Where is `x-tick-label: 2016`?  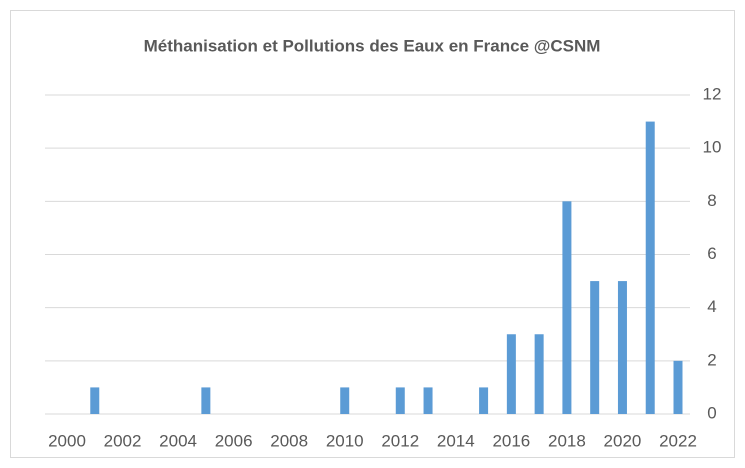 x-tick-label: 2016 is located at coordinates (511, 440).